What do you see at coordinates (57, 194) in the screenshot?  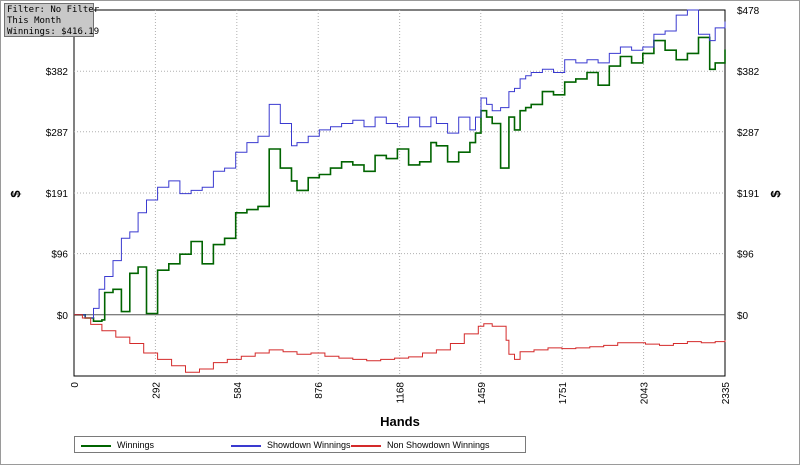 I see `y-tick-label-left: $191` at bounding box center [57, 194].